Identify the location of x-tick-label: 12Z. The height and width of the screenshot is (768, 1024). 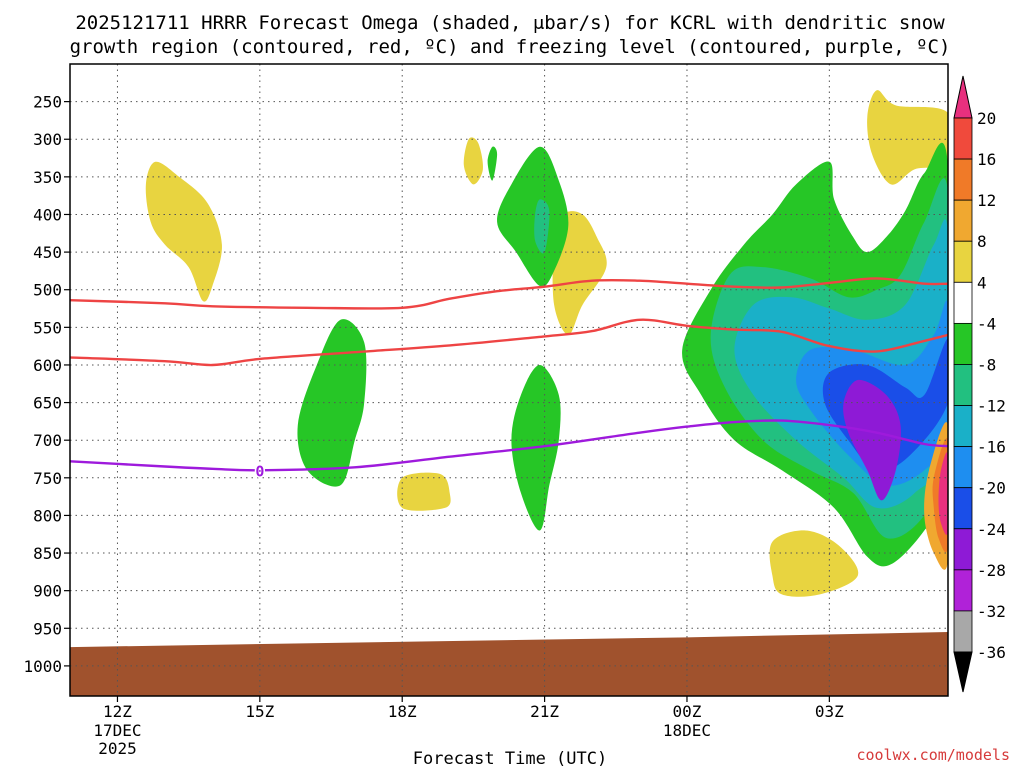
(117, 711).